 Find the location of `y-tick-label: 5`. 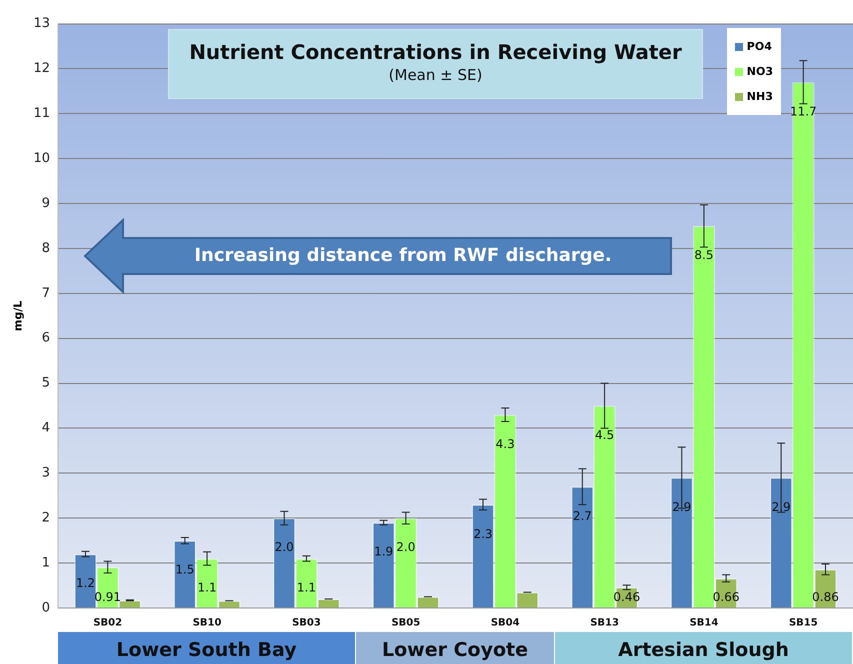

y-tick-label: 5 is located at coordinates (46, 383).